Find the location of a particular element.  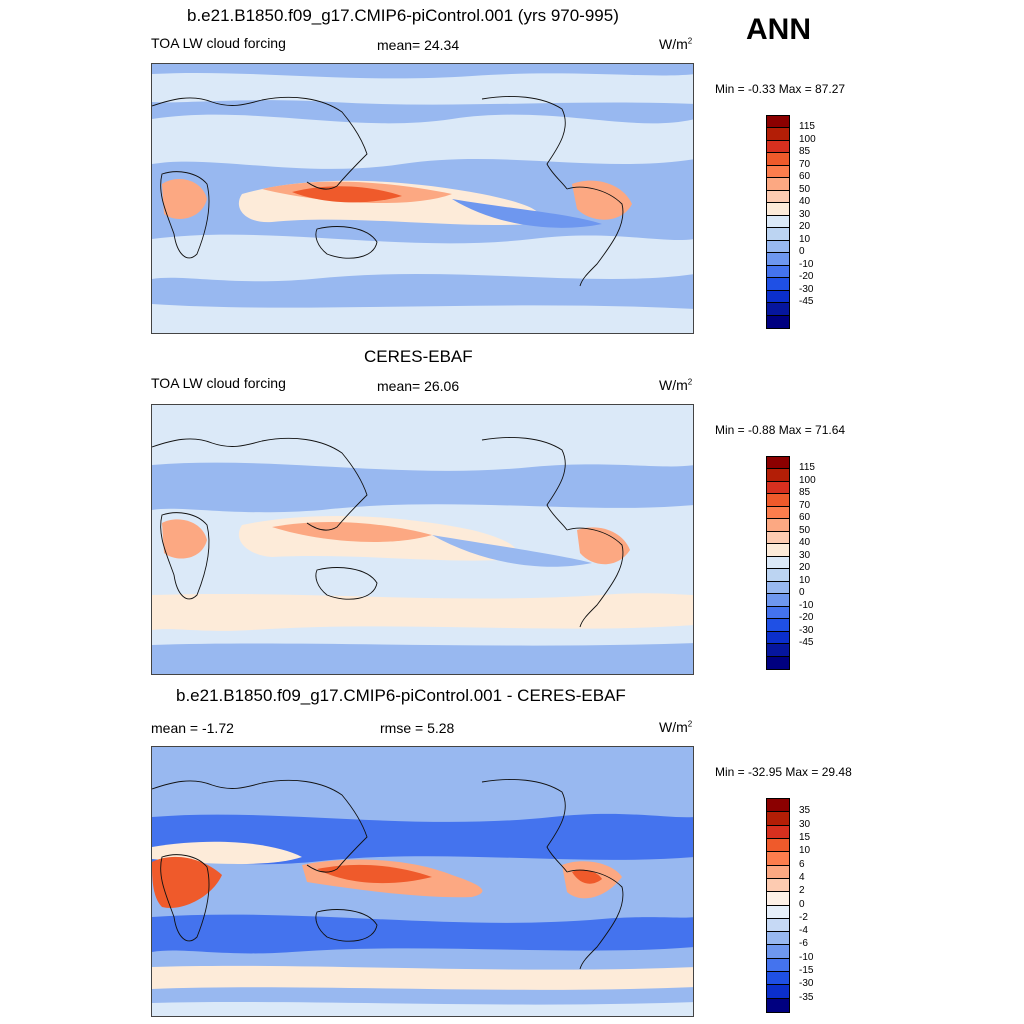

map-diff-atlantic-peach is located at coordinates (227, 852).